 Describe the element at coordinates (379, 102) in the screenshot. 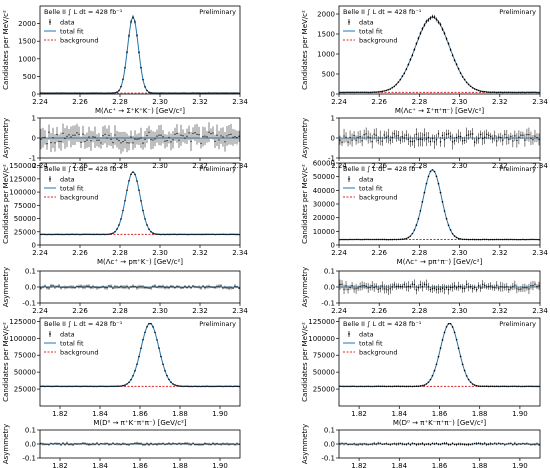

I see `x-tick-label: 2.26` at that location.